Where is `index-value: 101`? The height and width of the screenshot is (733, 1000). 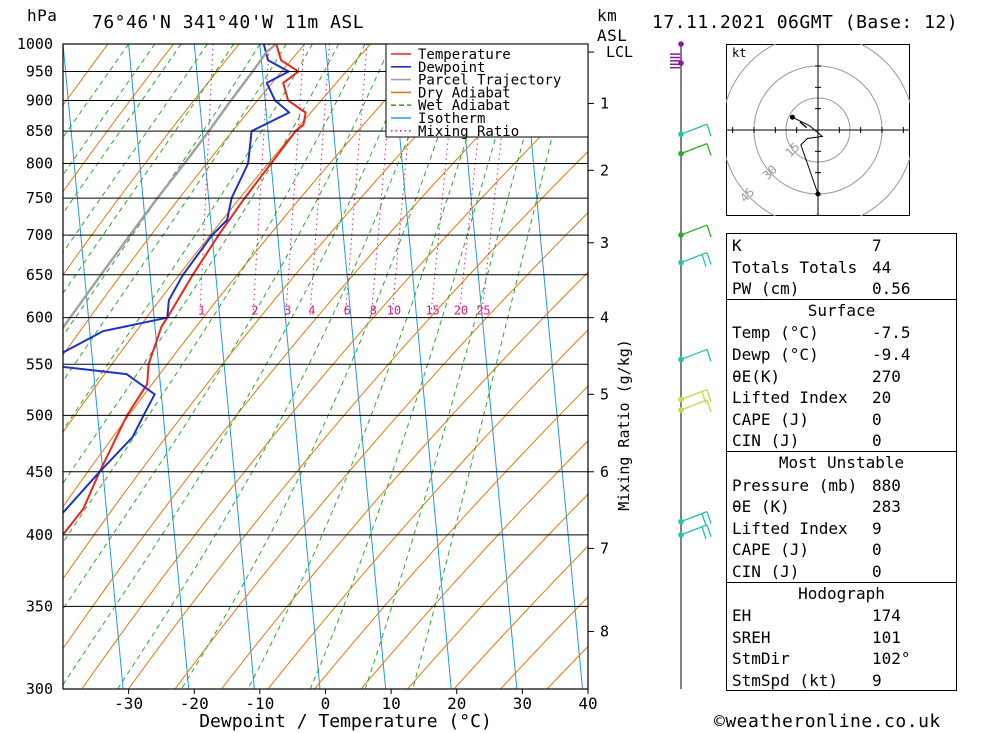
index-value: 101 is located at coordinates (886, 637).